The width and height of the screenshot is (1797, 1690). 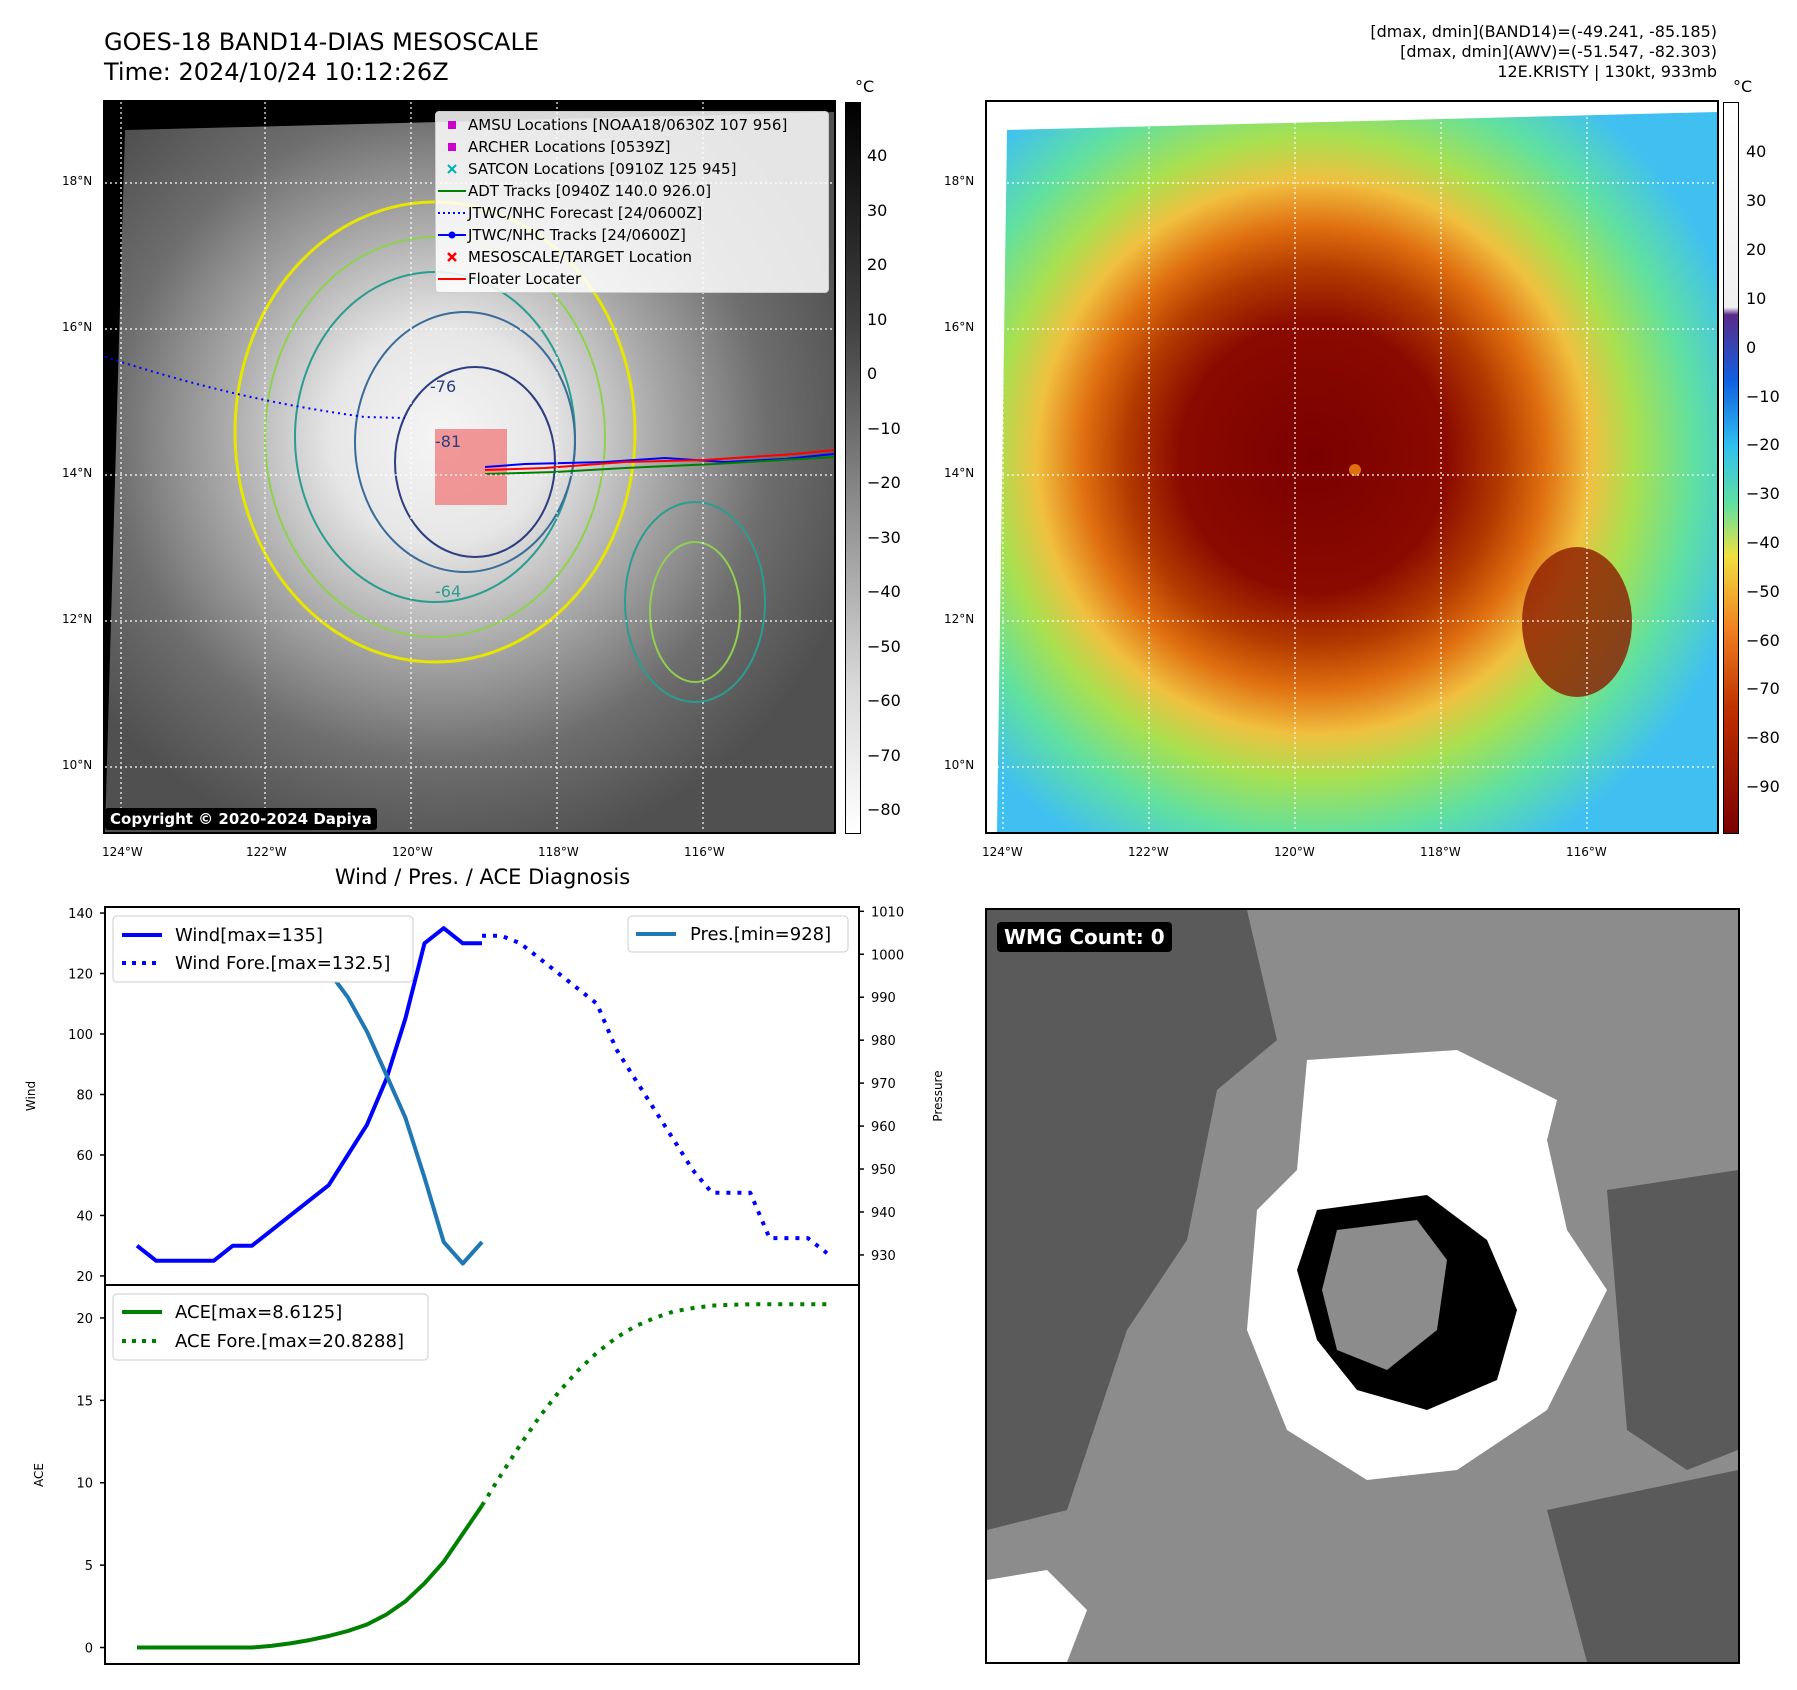 I want to click on legend-item: ARCHER Locations [0539Z], so click(x=632, y=147).